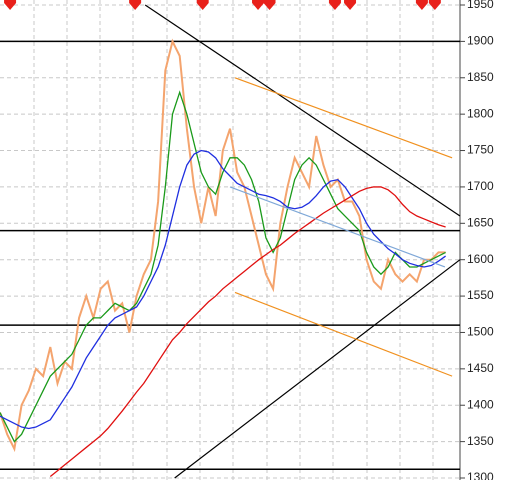 The image size is (517, 480). Describe the element at coordinates (480, 404) in the screenshot. I see `y-tick-label: 1400` at that location.